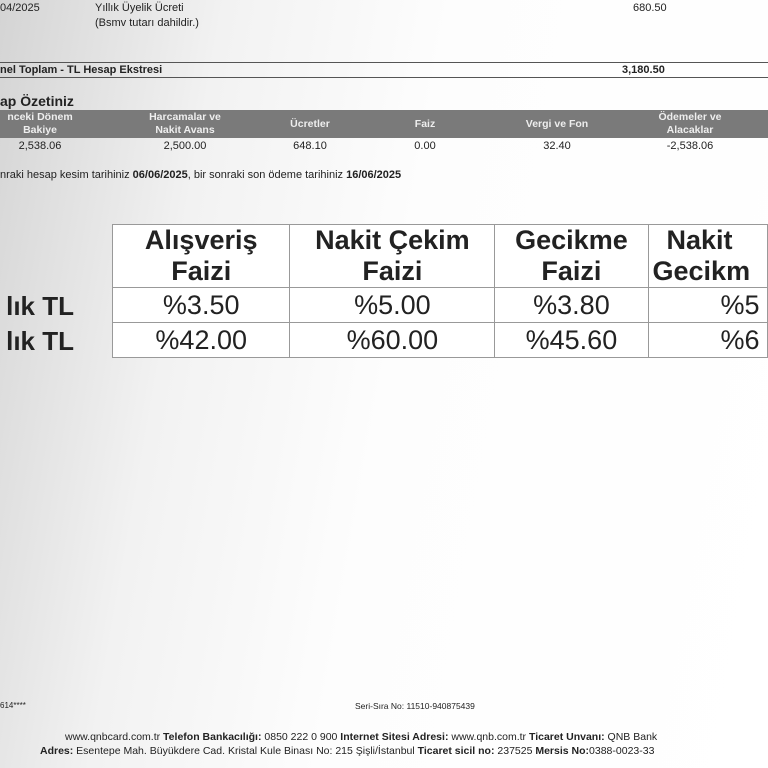 This screenshot has height=768, width=768. What do you see at coordinates (562, 751) in the screenshot?
I see `footer-text: Mersis No:` at bounding box center [562, 751].